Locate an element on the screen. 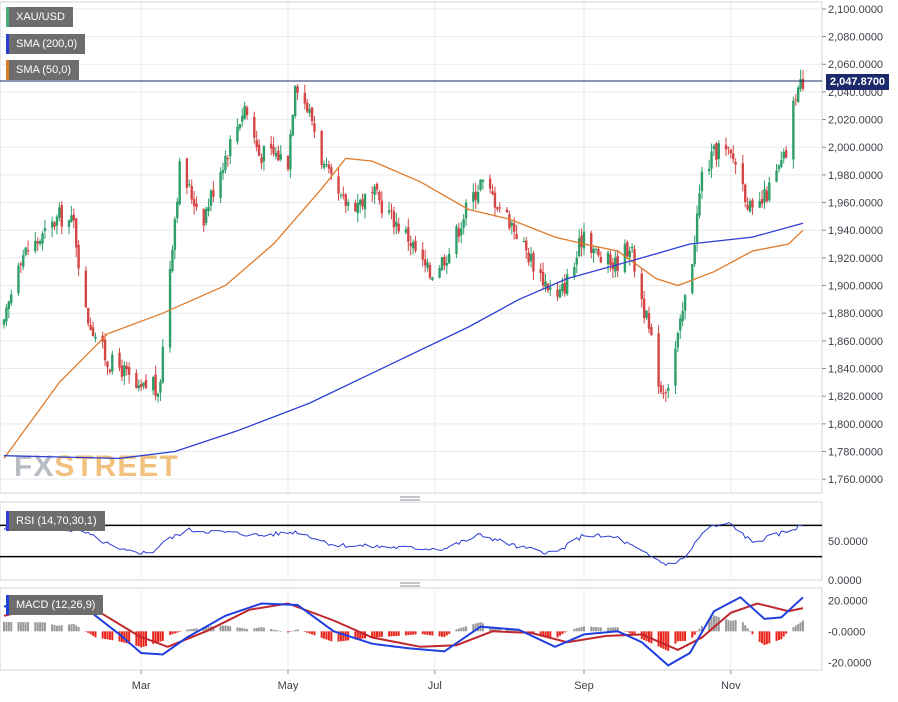 The width and height of the screenshot is (898, 702). price-tick-label: 1,840.0000 is located at coordinates (855, 370).